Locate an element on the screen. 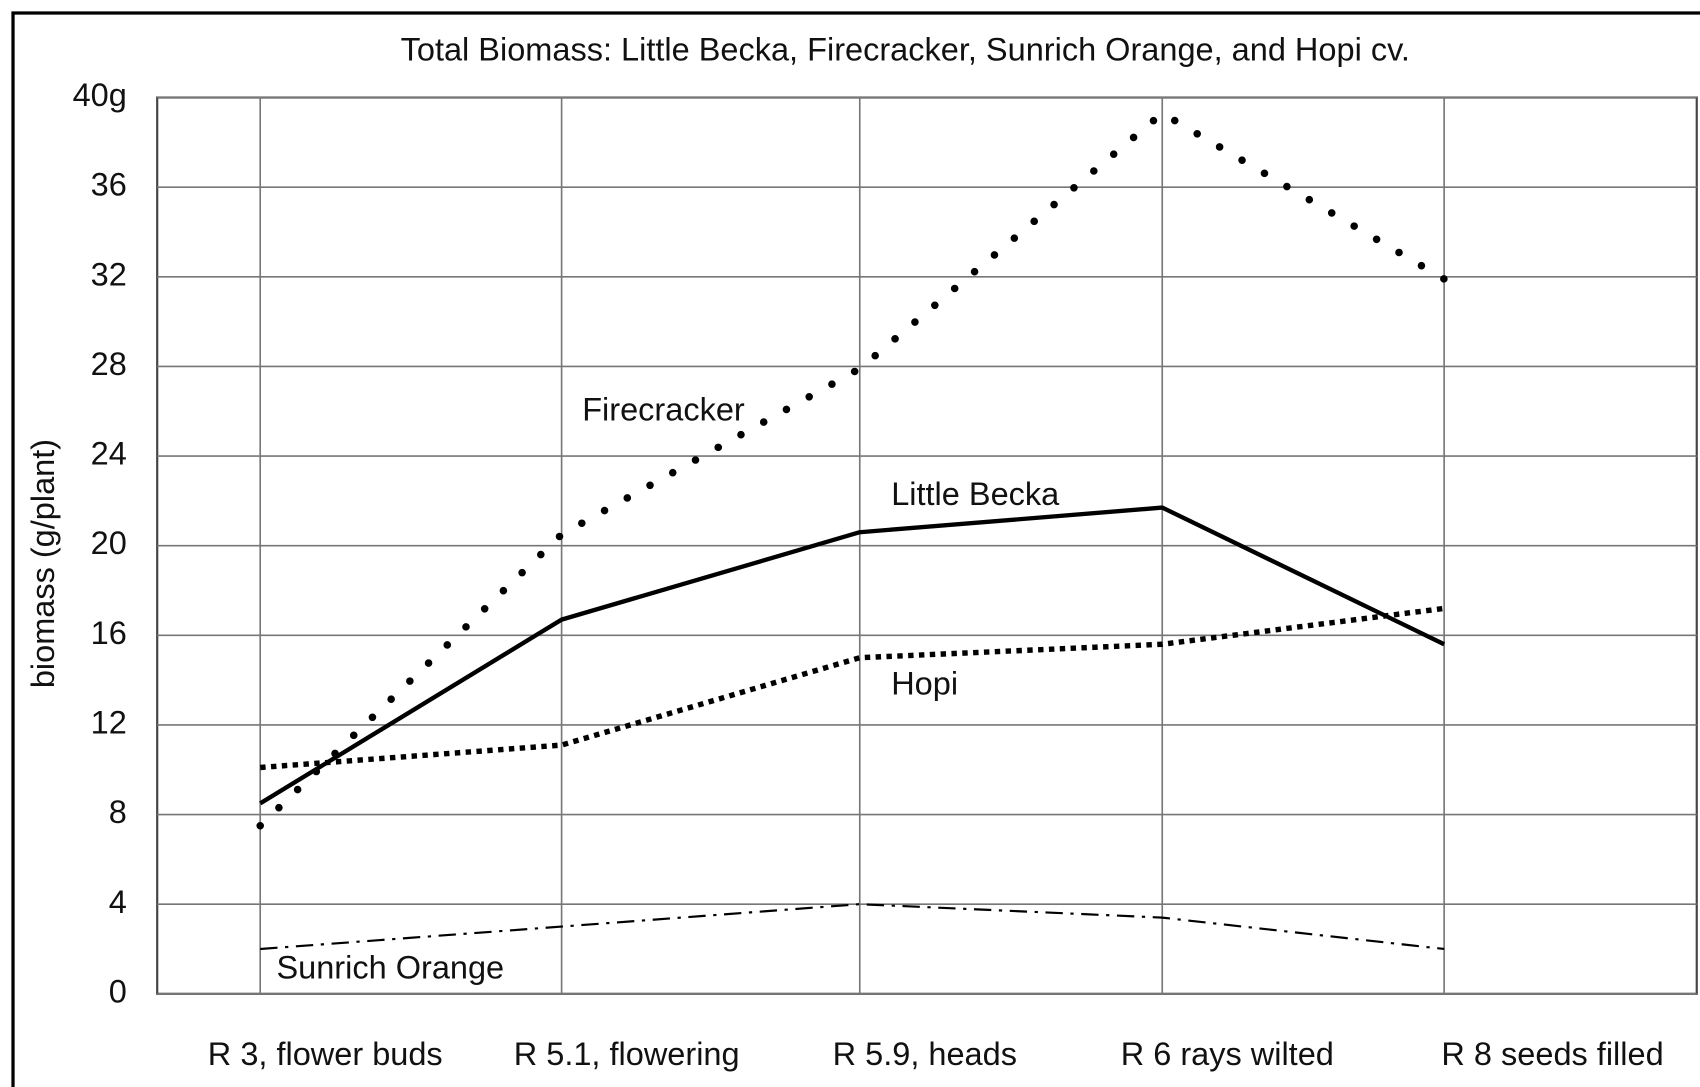 This screenshot has height=1087, width=1700. y-tick-label: 0 is located at coordinates (118, 991).